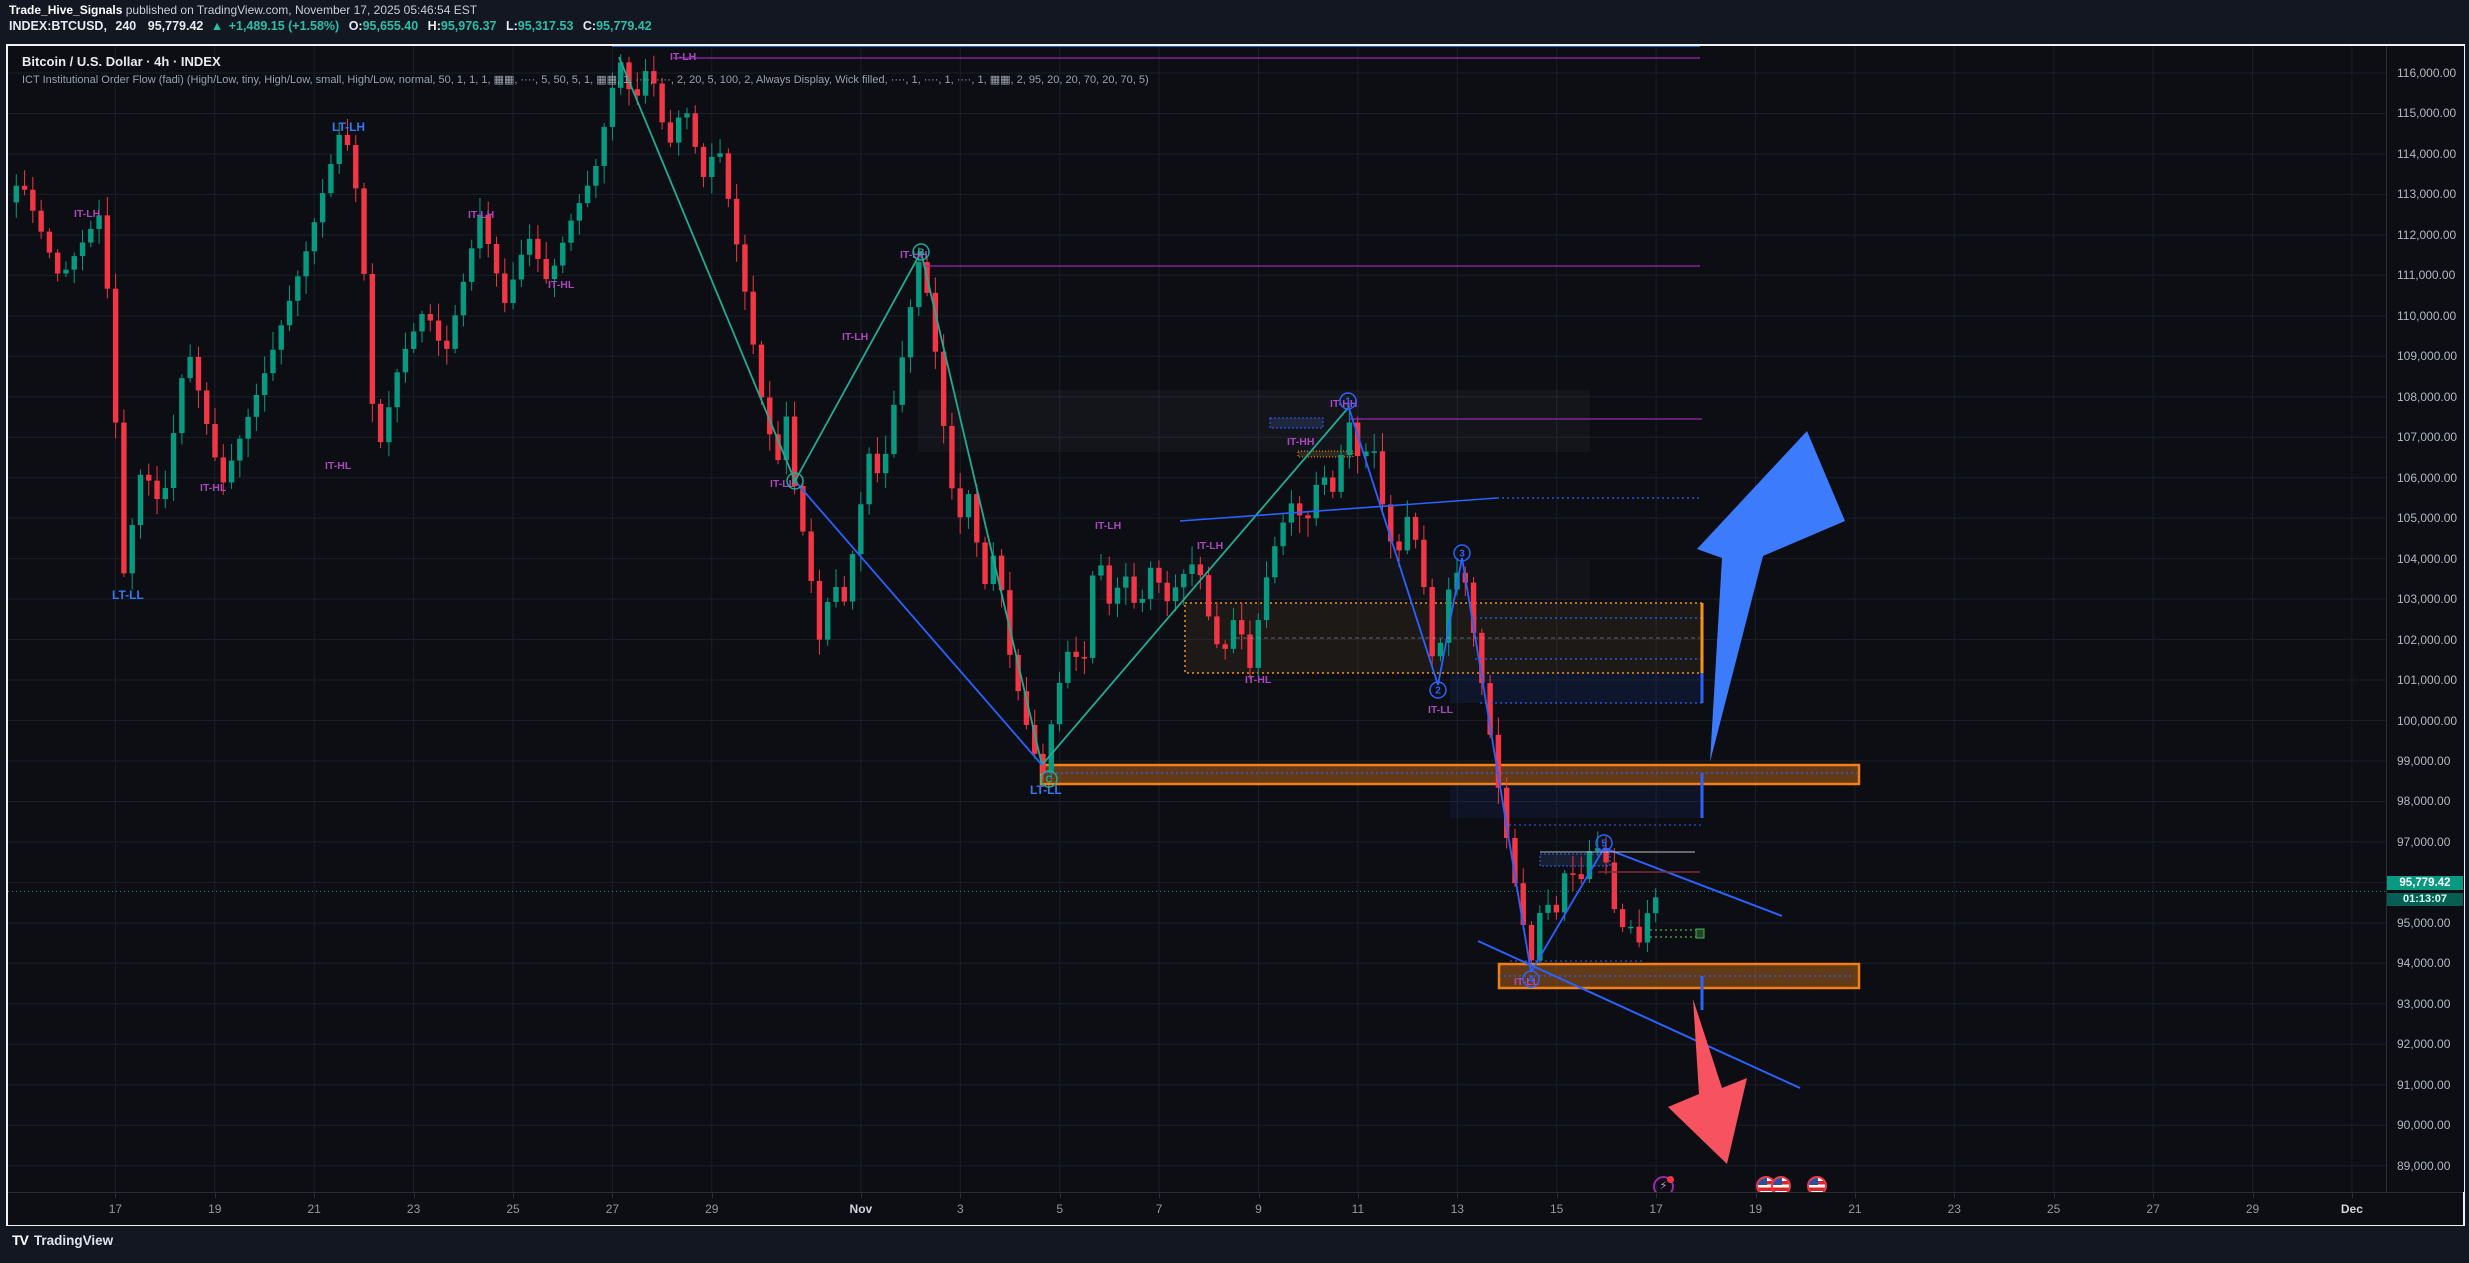 This screenshot has width=2469, height=1263. I want to click on svg-text: B, so click(920, 253).